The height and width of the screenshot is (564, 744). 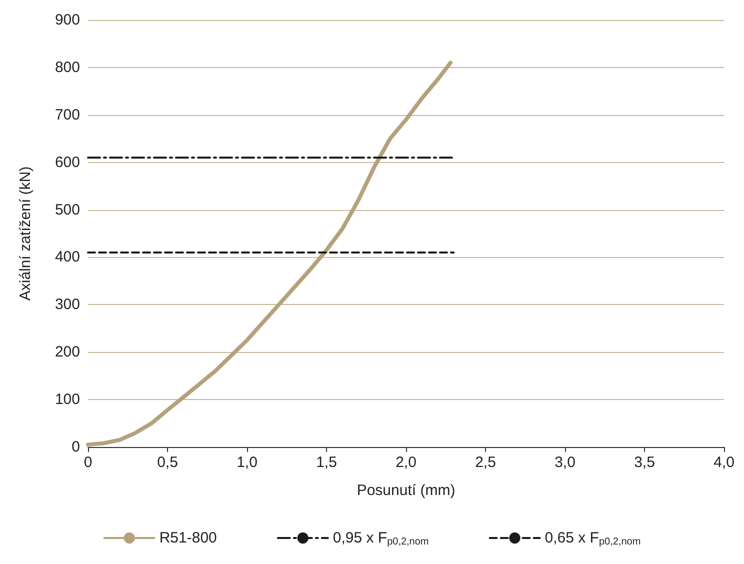 I want to click on y-axis-title: Axiální zatížení (kN), so click(x=25, y=233).